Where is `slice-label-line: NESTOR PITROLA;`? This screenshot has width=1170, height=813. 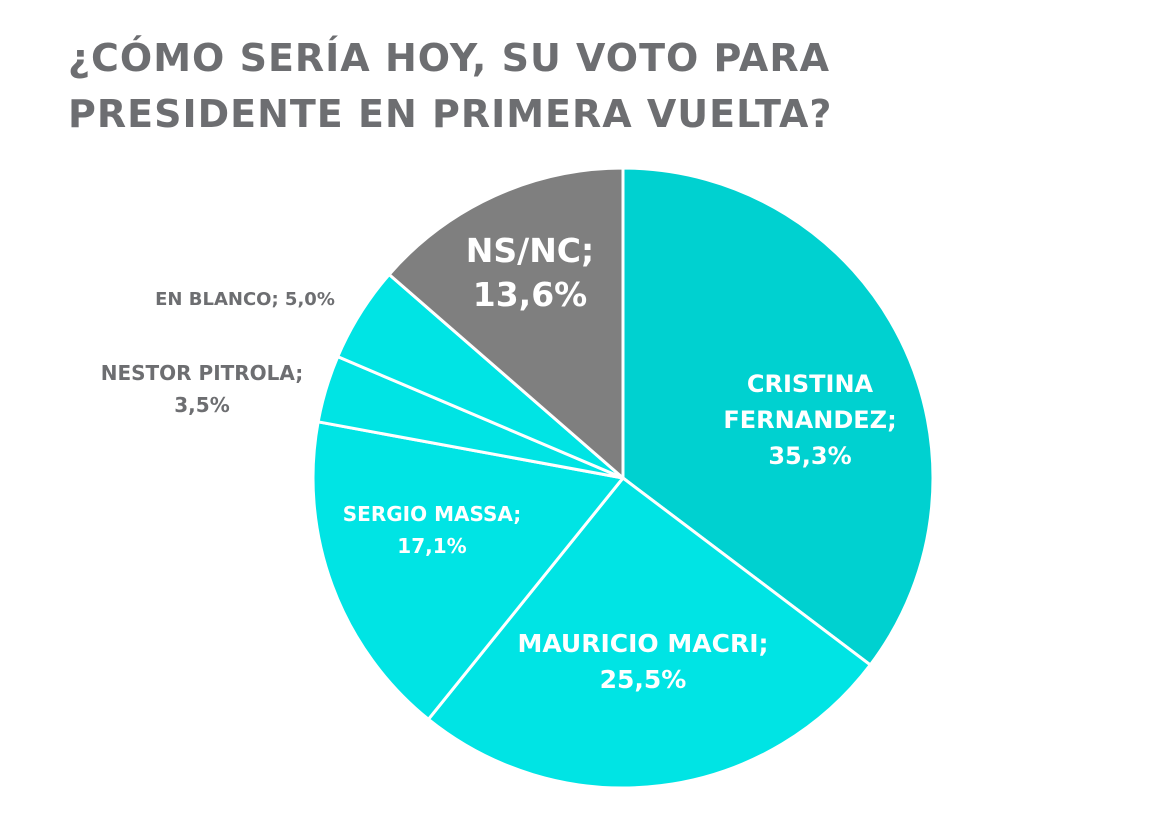
slice-label-line: NESTOR PITROLA; is located at coordinates (202, 373).